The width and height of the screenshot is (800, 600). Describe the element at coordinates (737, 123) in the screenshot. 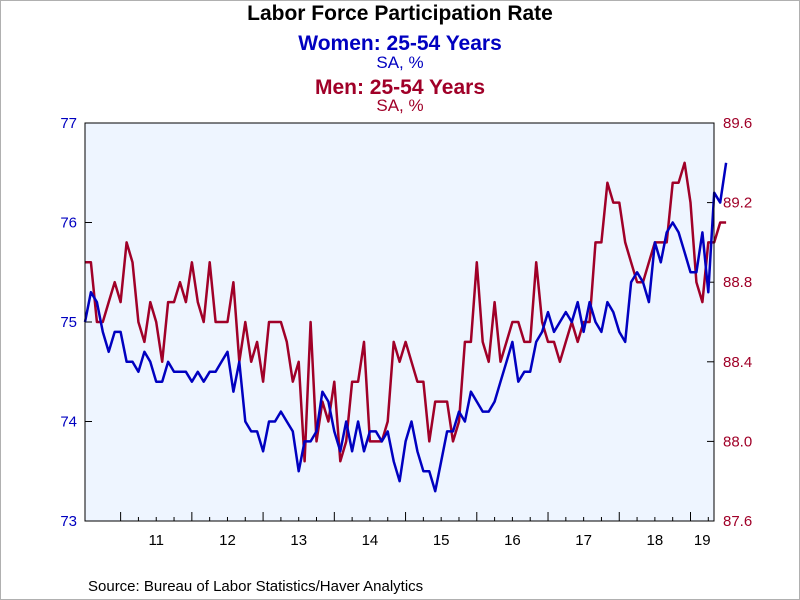

I see `y-tick-label-right: 89.6` at that location.